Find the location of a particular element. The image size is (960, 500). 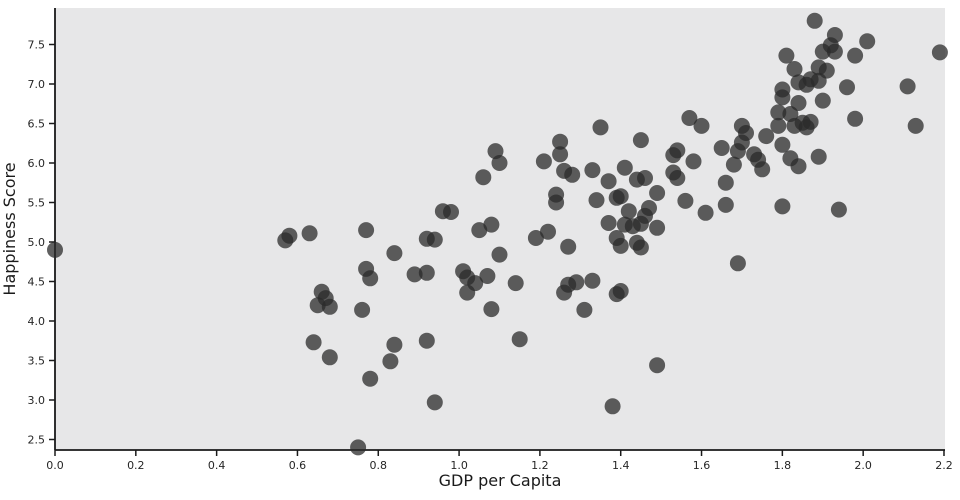

x-axis-label: GDP per Capita is located at coordinates (500, 480).